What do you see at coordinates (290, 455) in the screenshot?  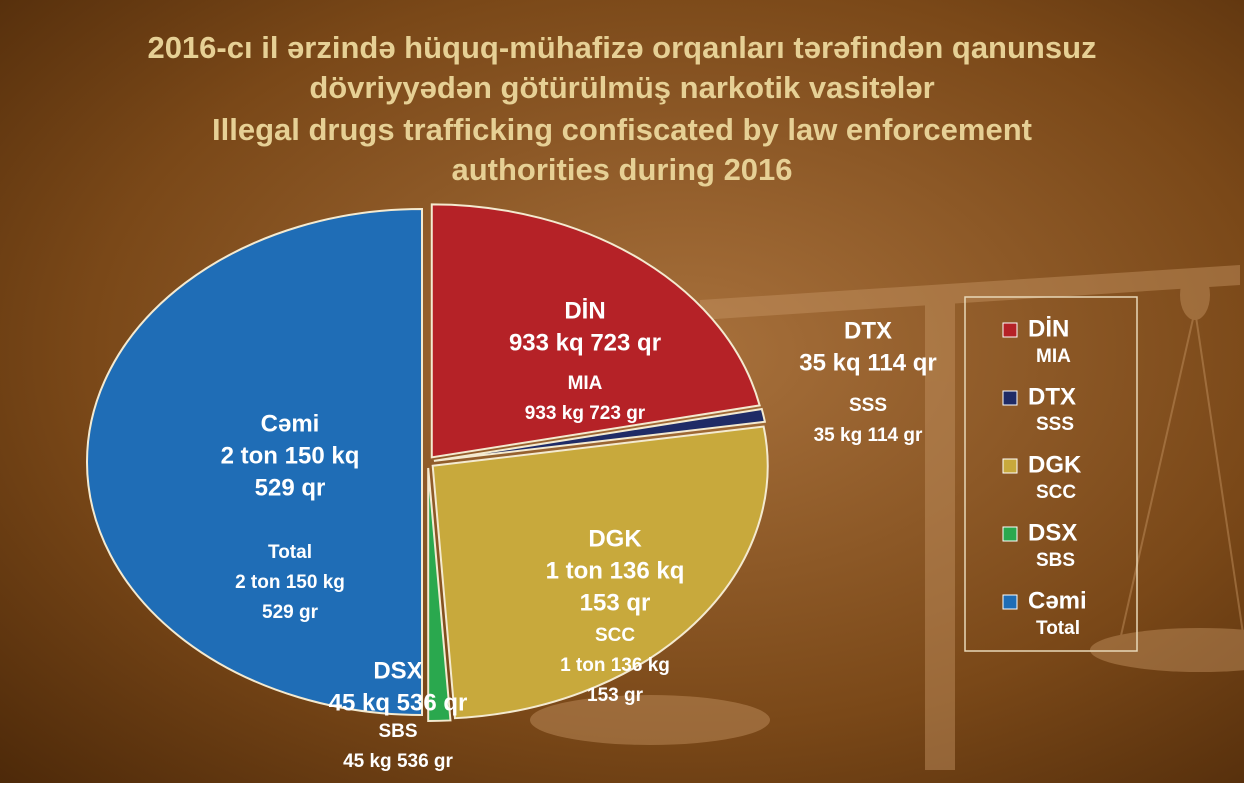 I see `slice-value-label: 2 ton 150 kq` at bounding box center [290, 455].